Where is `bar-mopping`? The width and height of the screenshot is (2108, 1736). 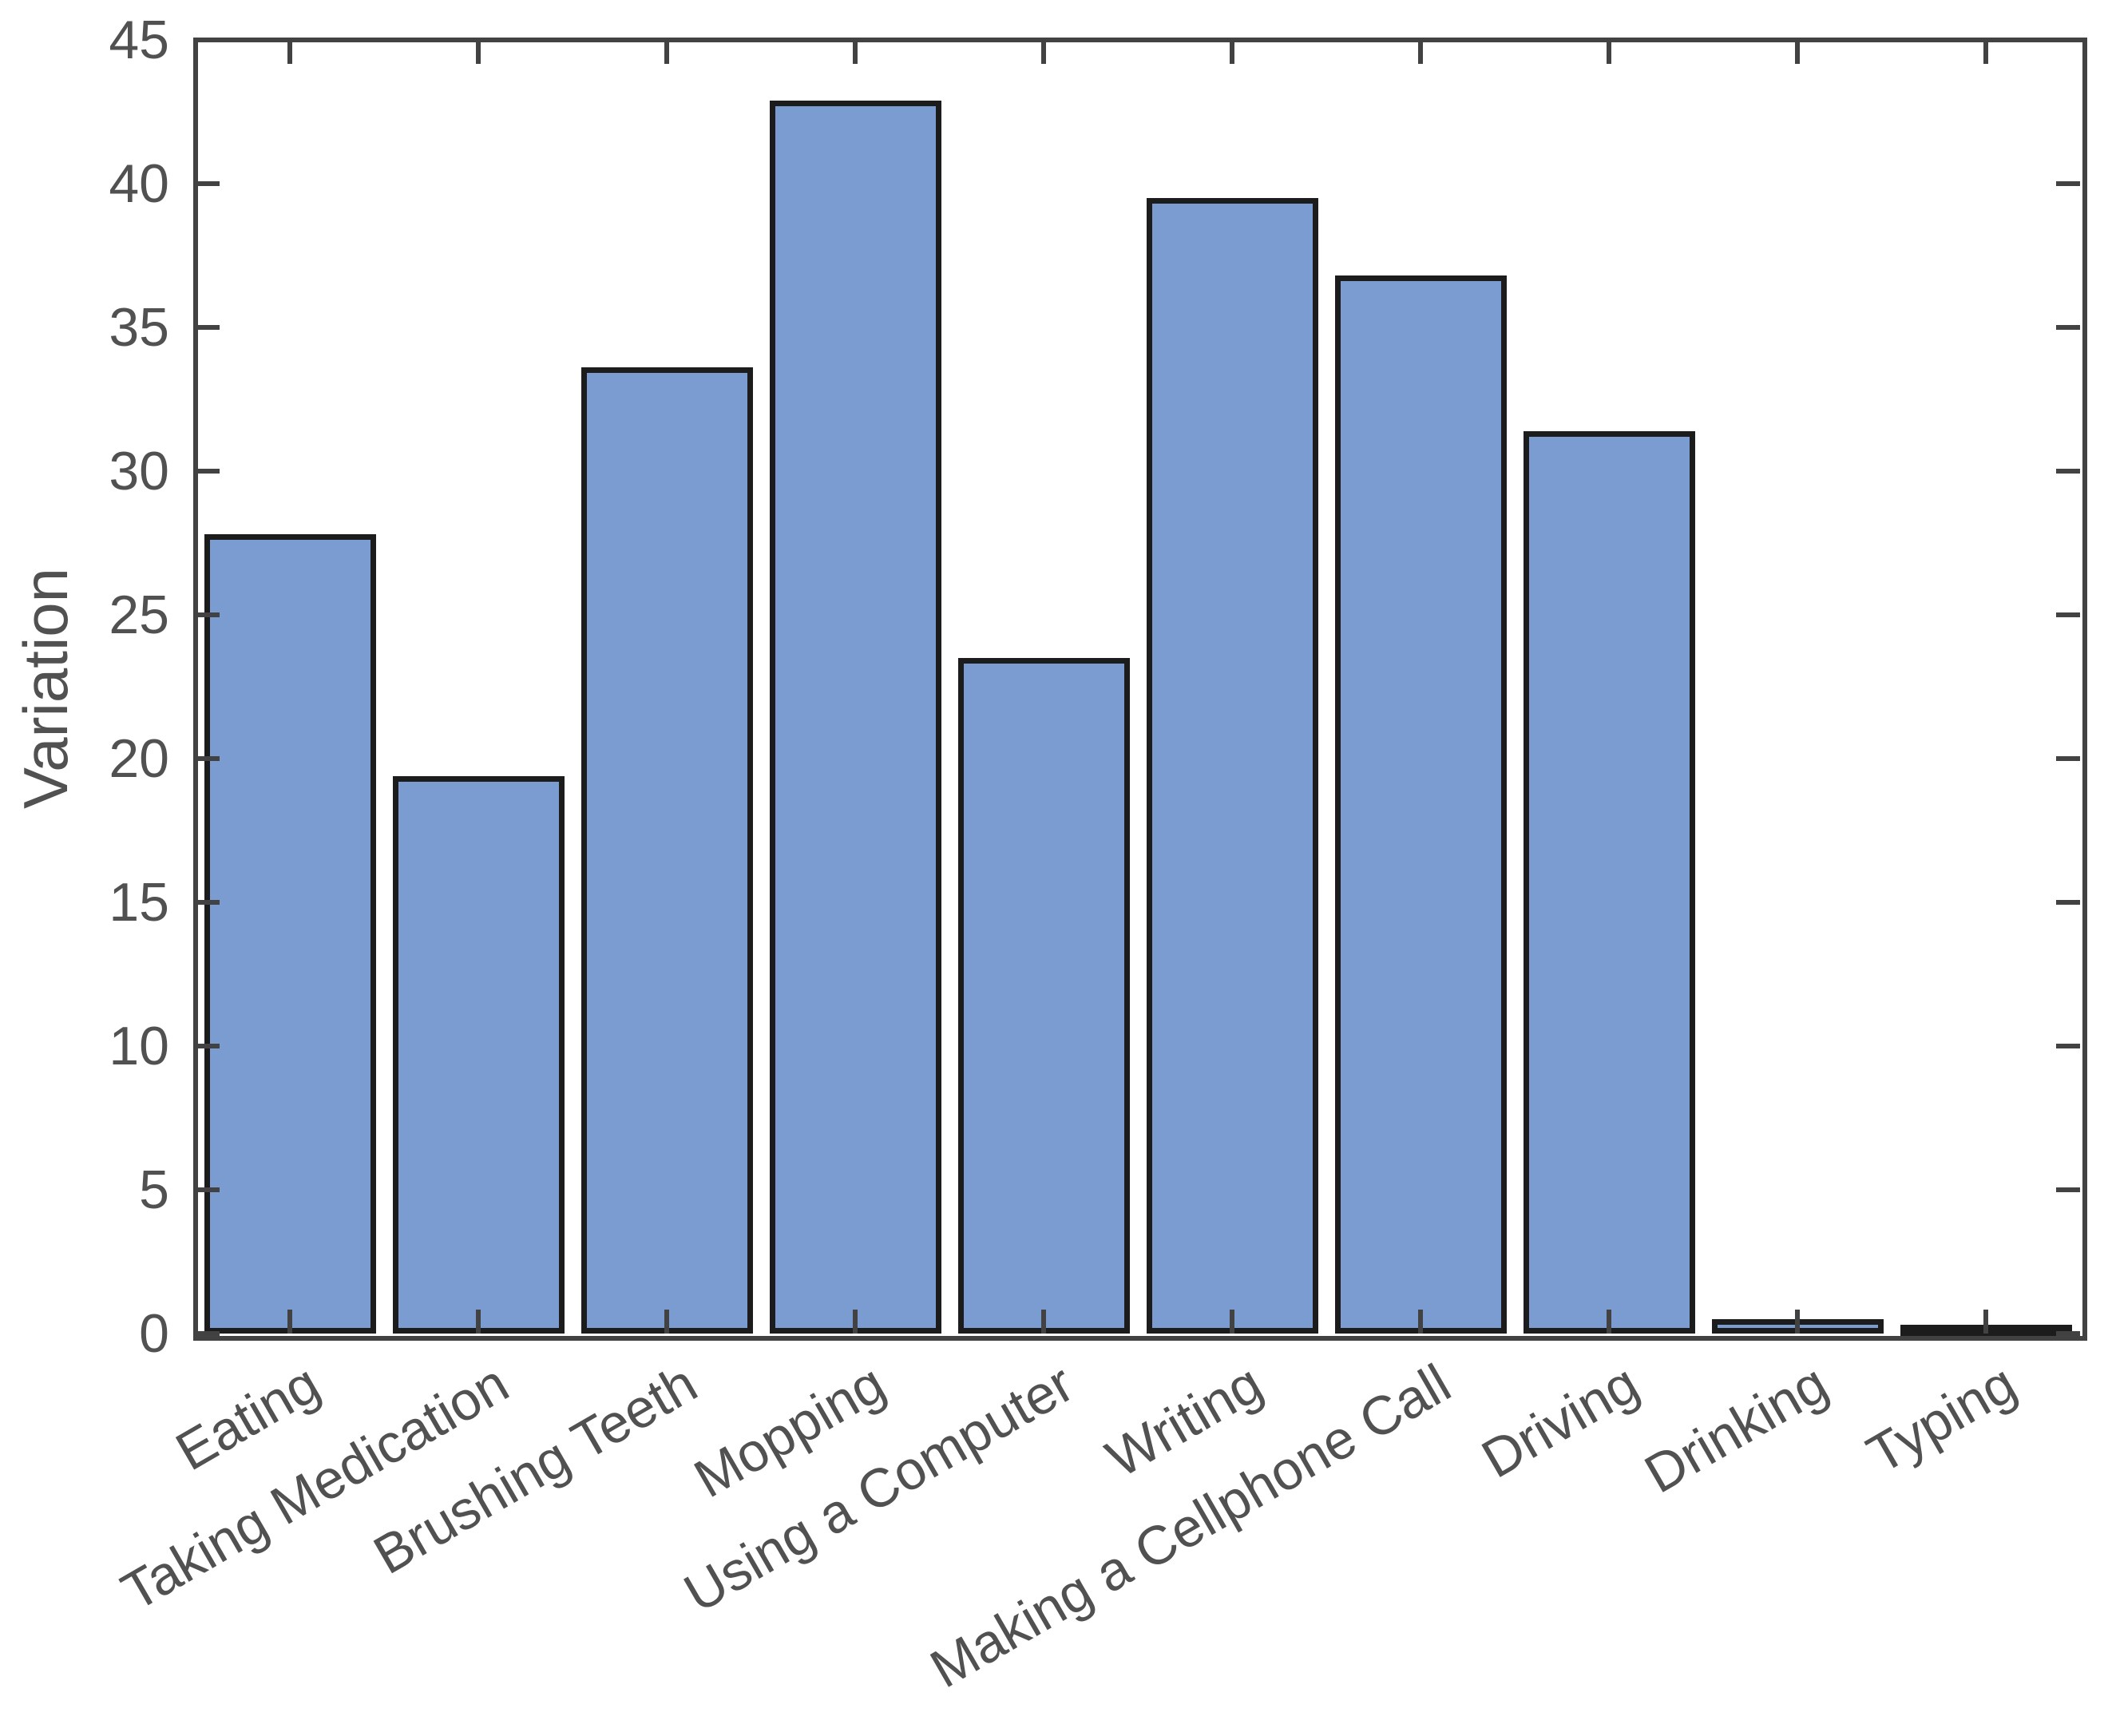 bar-mopping is located at coordinates (855, 717).